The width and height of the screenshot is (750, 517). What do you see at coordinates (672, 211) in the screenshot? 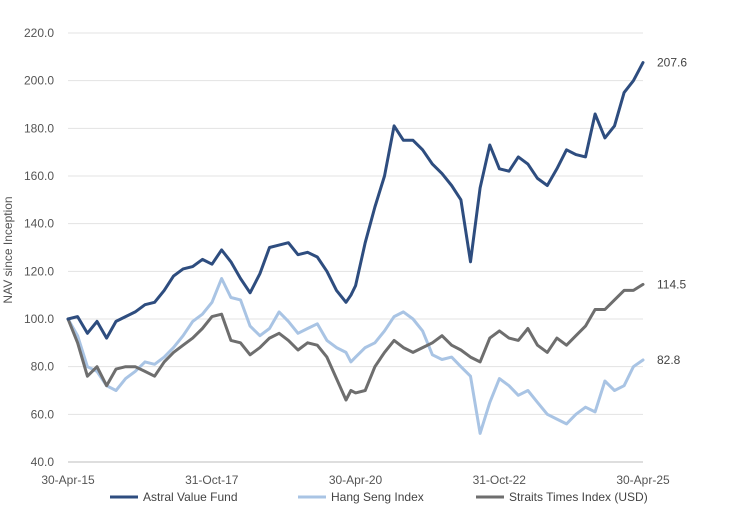
I see `end-labels: 207.6 82.8 114.5` at bounding box center [672, 211].